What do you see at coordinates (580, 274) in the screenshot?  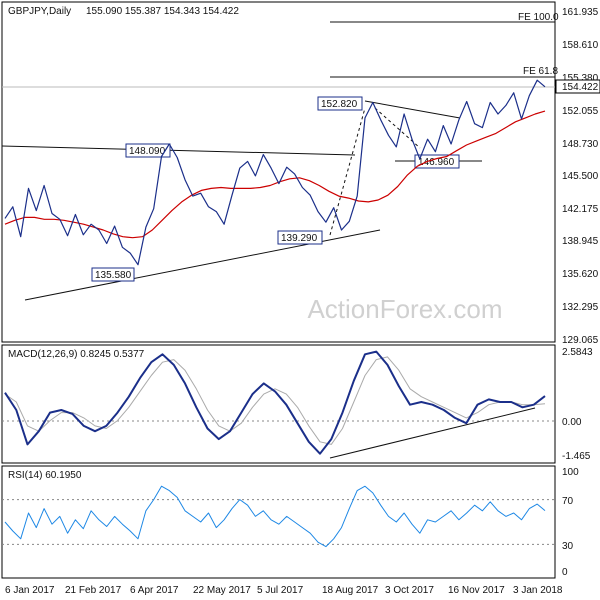 I see `price-tick: 135.620` at bounding box center [580, 274].